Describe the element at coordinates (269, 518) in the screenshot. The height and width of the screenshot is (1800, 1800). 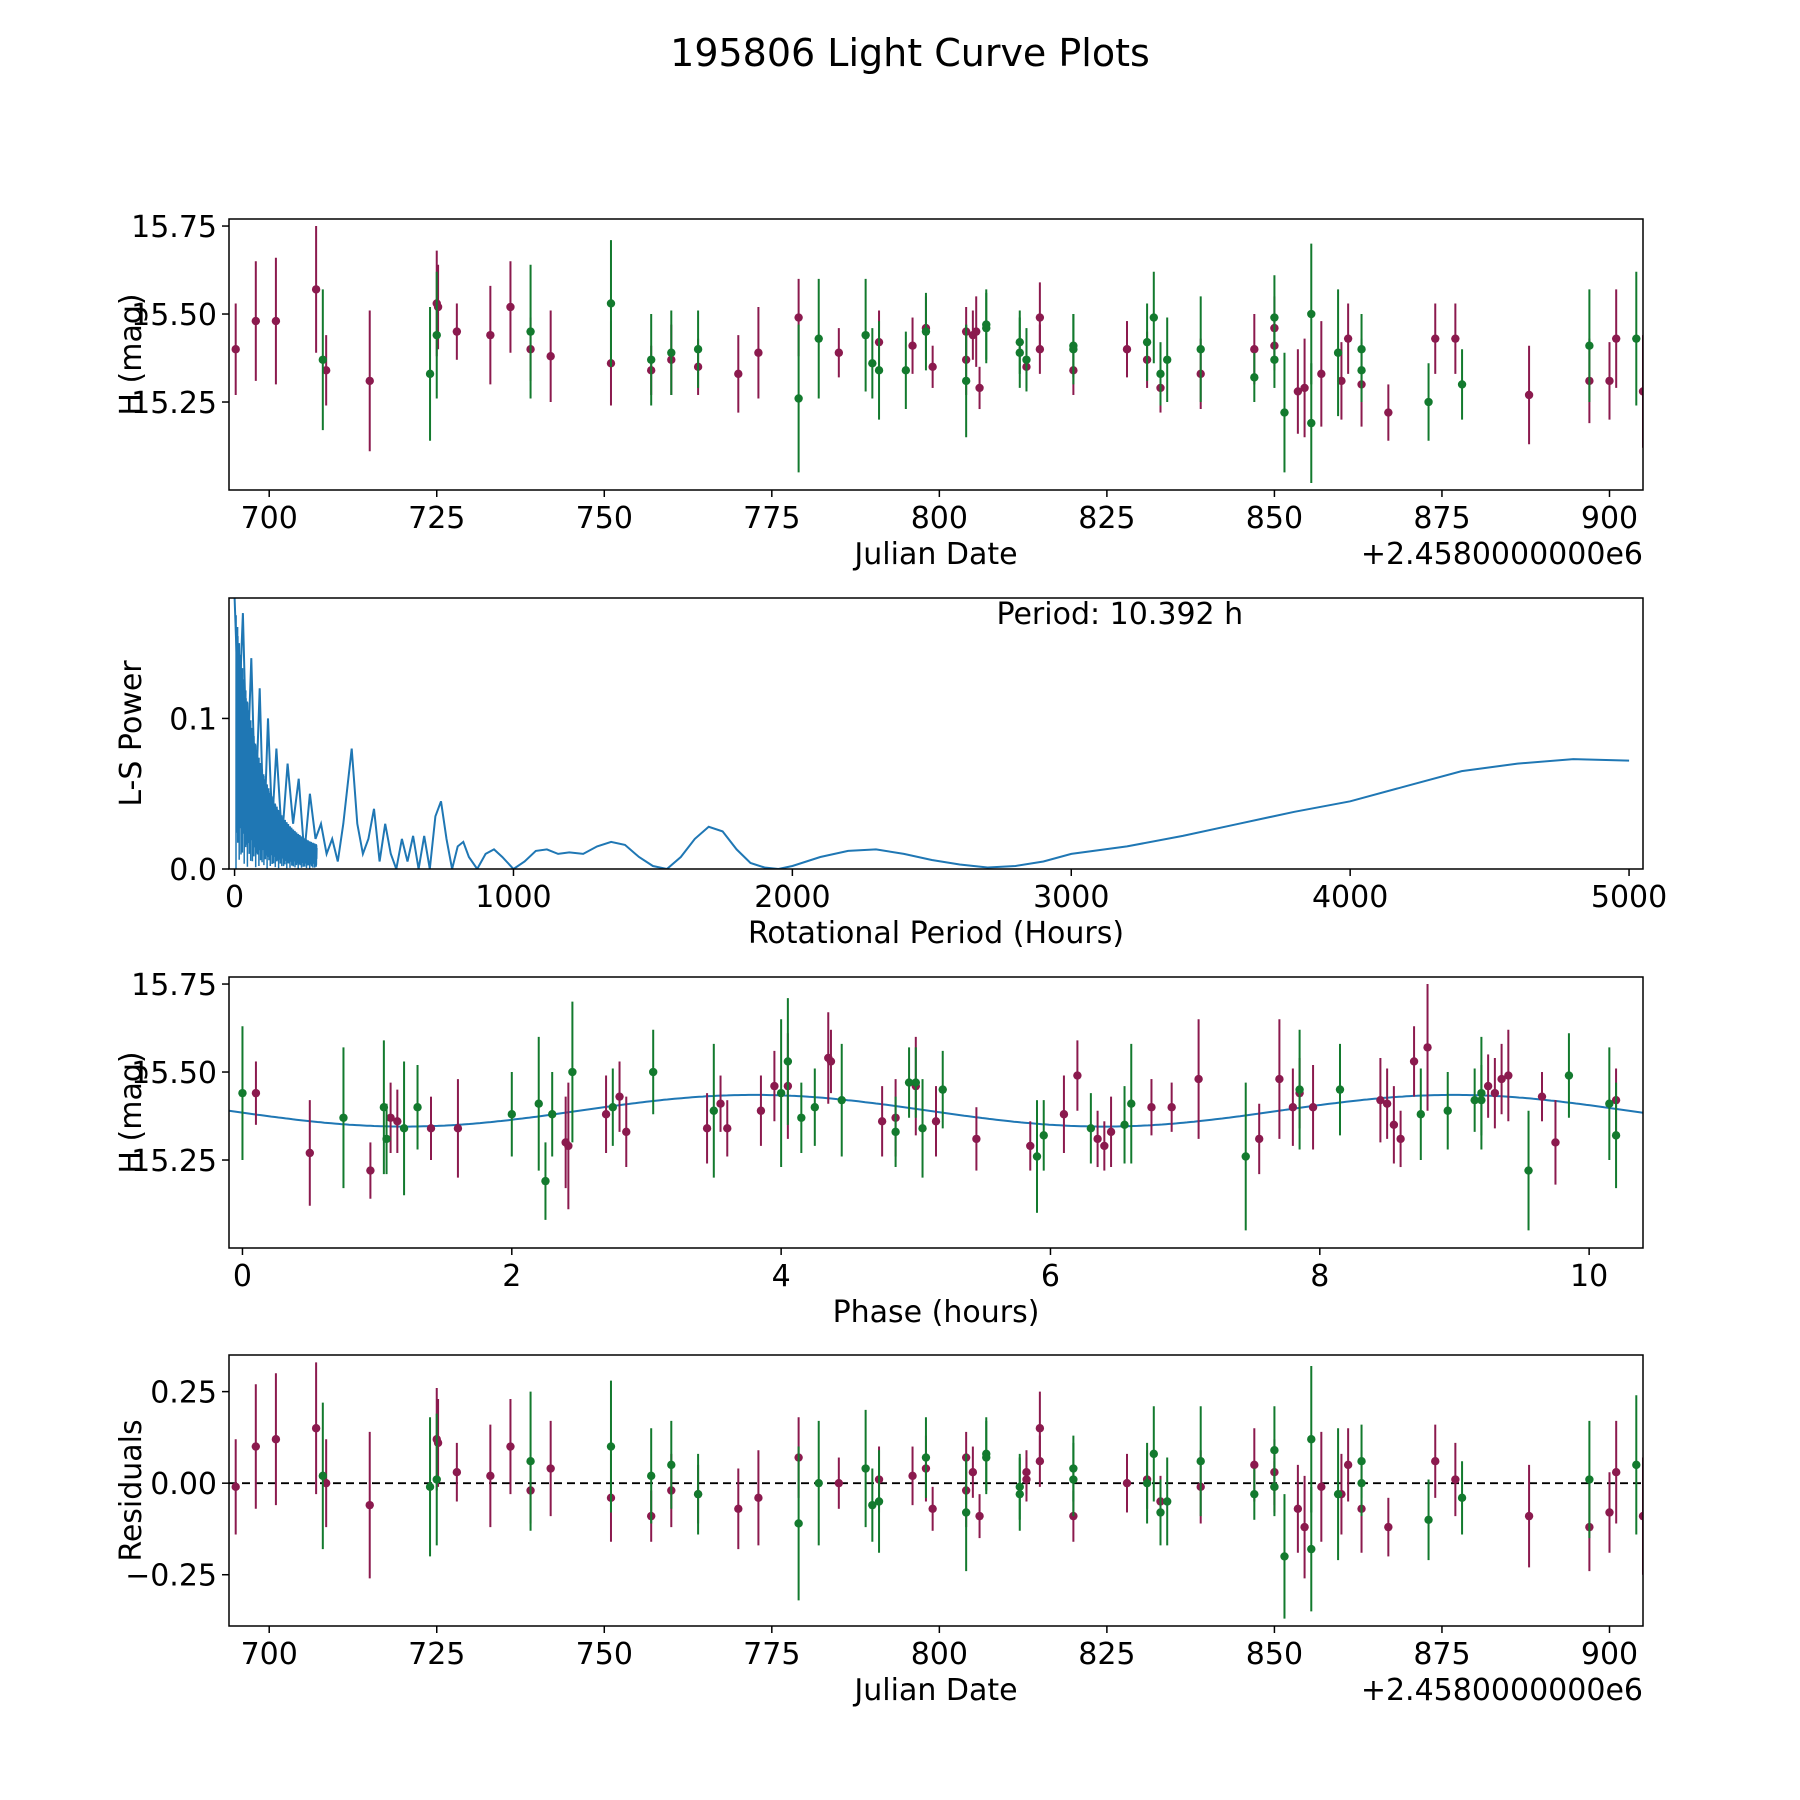
I see `x-tick-label: 700` at that location.